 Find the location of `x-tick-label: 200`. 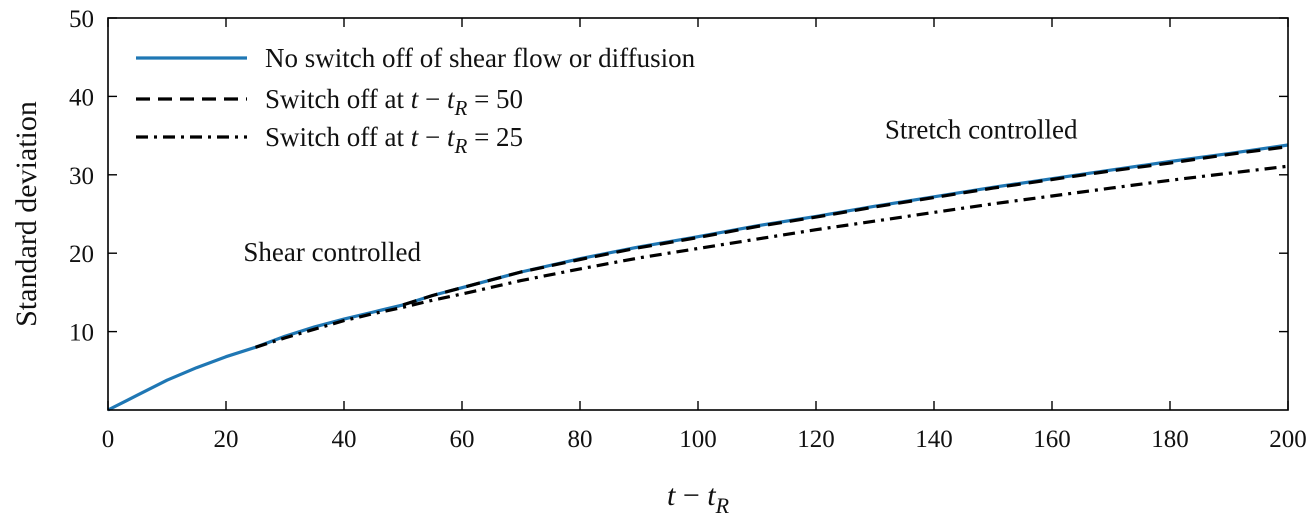

x-tick-label: 200 is located at coordinates (1288, 439).